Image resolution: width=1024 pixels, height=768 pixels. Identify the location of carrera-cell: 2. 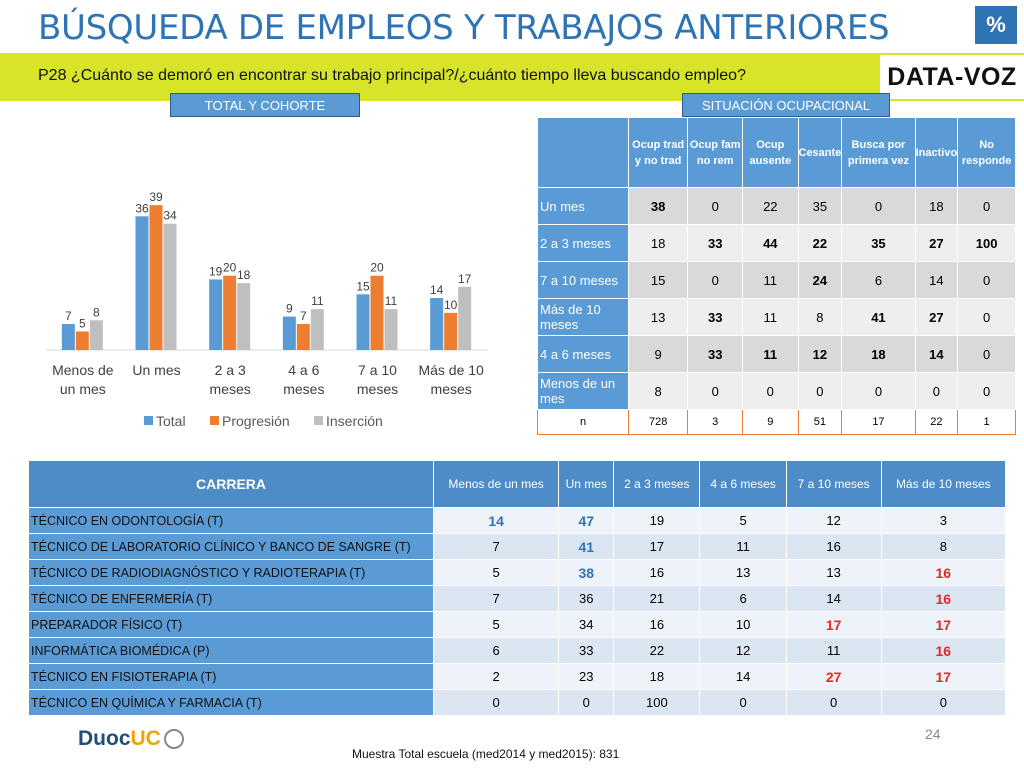
(496, 676).